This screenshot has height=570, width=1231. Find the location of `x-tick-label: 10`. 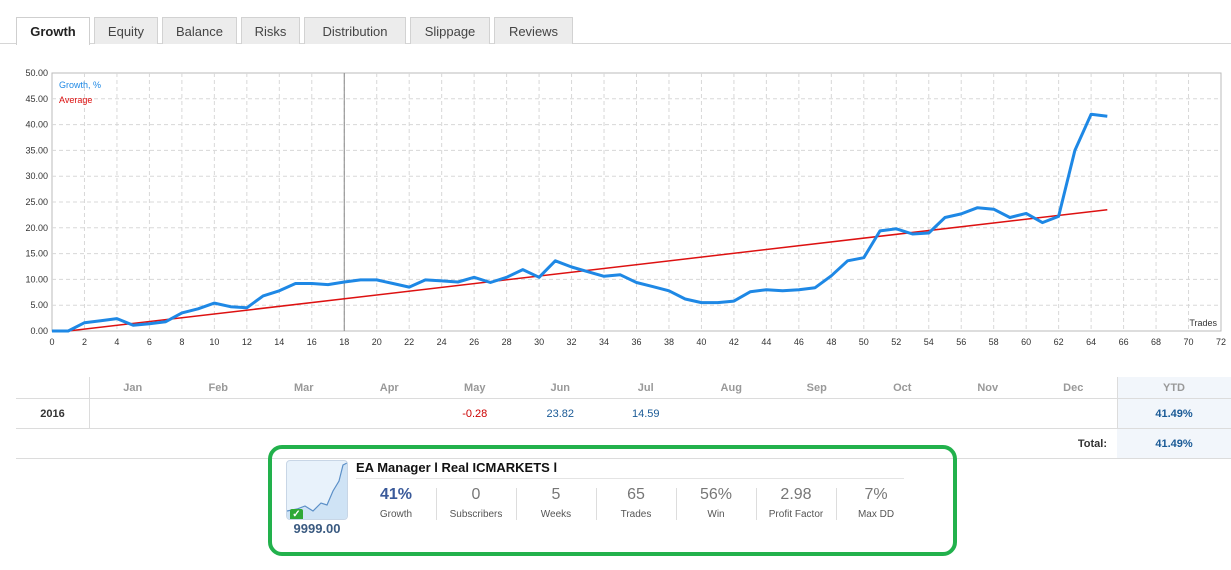

x-tick-label: 10 is located at coordinates (214, 342).